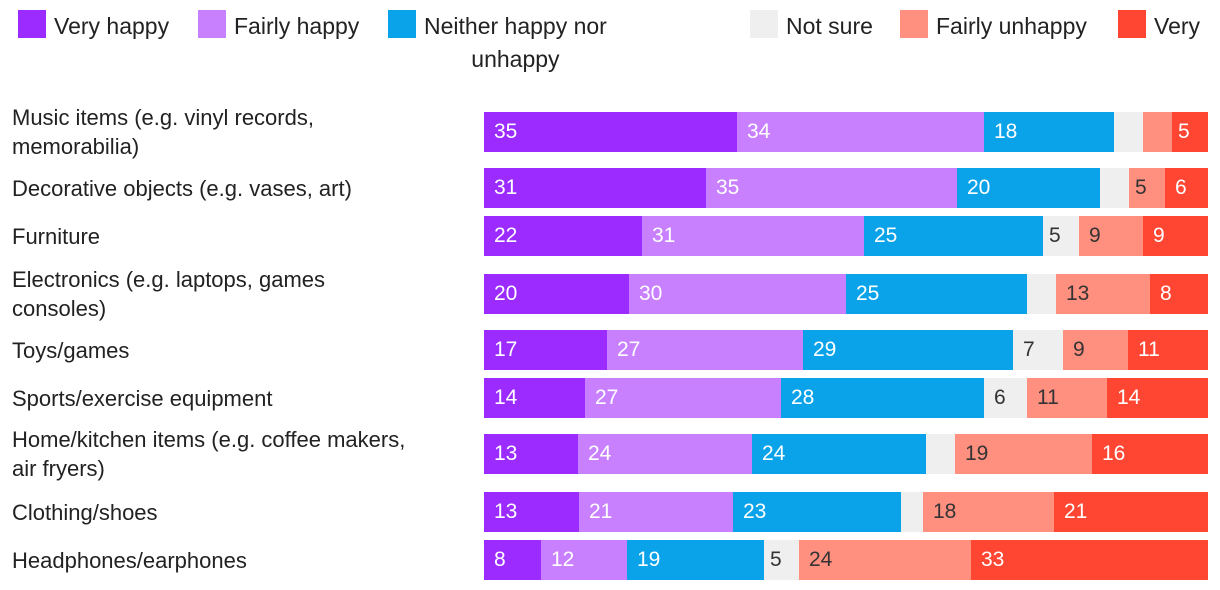 The width and height of the screenshot is (1220, 590). I want to click on data-label: 28, so click(803, 397).